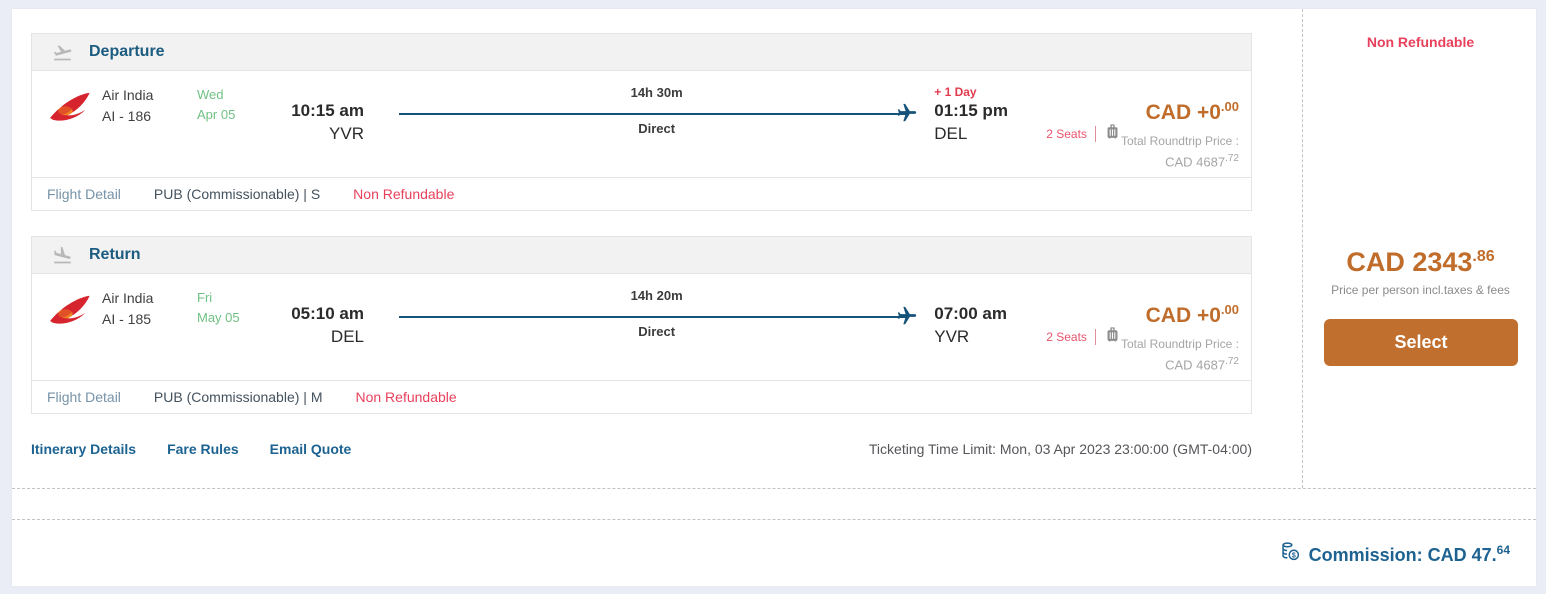 The height and width of the screenshot is (594, 1546). I want to click on panel-refund-status: Non Refundable, so click(1420, 42).